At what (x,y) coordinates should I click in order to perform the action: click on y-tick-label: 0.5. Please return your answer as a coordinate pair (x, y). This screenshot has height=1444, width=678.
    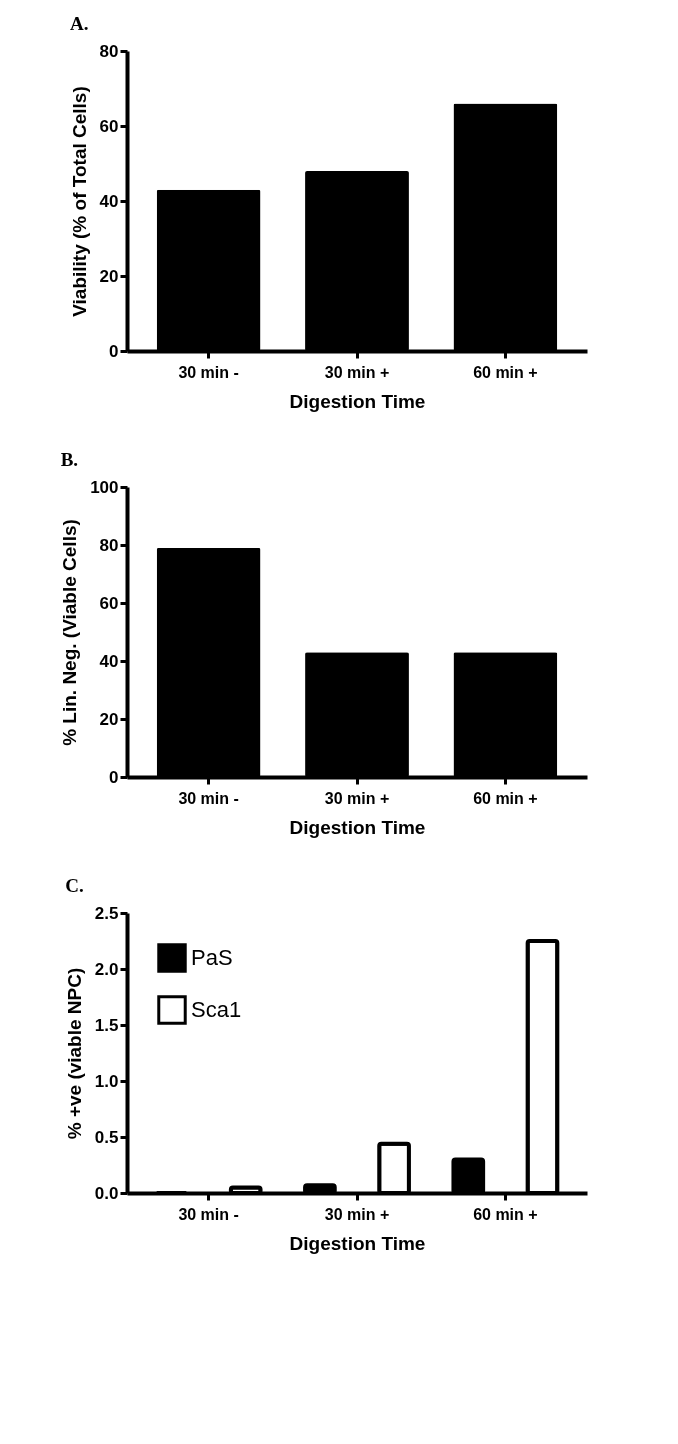
    Looking at the image, I should click on (106, 1137).